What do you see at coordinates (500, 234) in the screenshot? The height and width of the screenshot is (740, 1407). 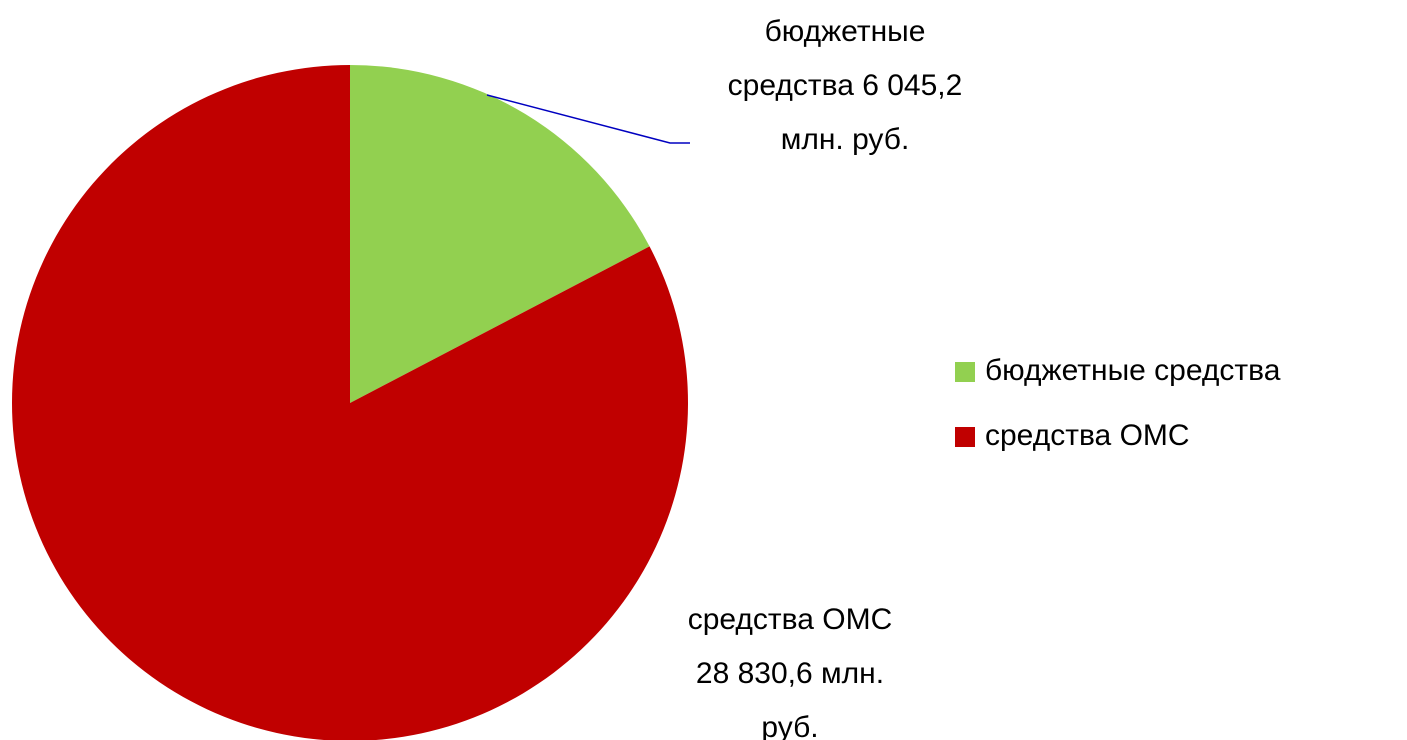 I see `pie-slice` at bounding box center [500, 234].